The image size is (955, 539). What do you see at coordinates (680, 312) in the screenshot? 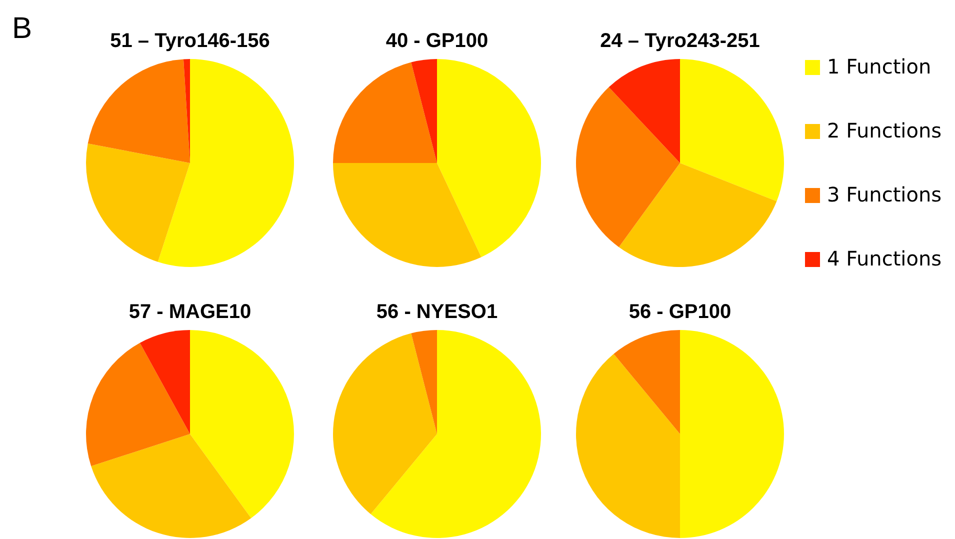
I see `chart-title: 56 - GP100` at bounding box center [680, 312].